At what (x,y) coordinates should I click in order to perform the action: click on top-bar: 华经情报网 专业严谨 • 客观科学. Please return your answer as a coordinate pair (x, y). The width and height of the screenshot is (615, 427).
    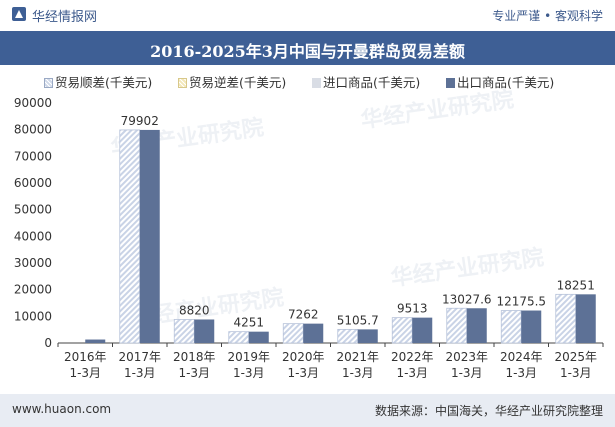
    Looking at the image, I should click on (307, 15).